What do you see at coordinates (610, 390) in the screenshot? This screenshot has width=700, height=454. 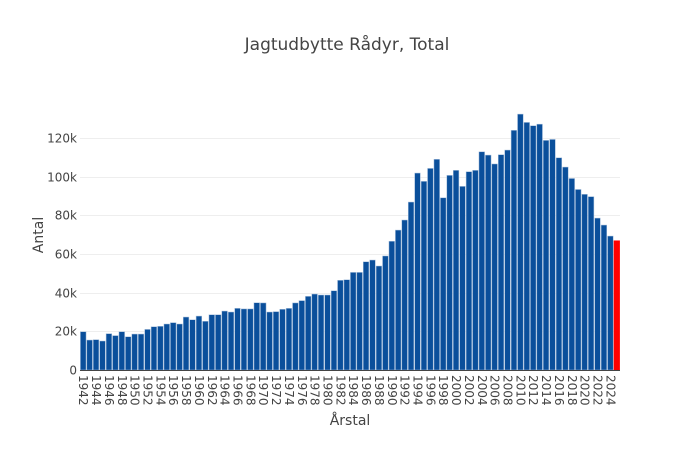 I see `x-tick-label: 2024` at bounding box center [610, 390].